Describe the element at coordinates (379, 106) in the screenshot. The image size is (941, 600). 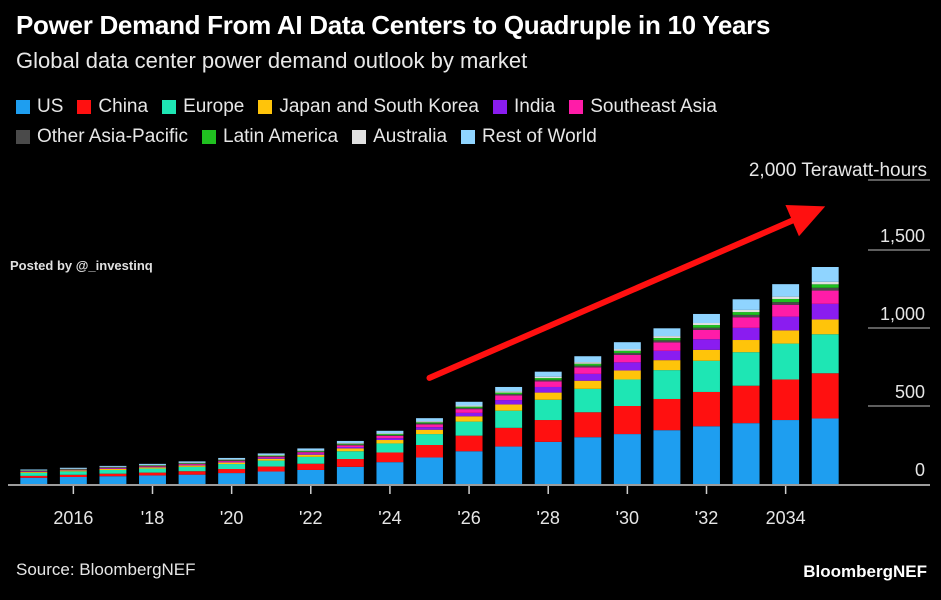
I see `legend-label: Japan and South Korea` at that location.